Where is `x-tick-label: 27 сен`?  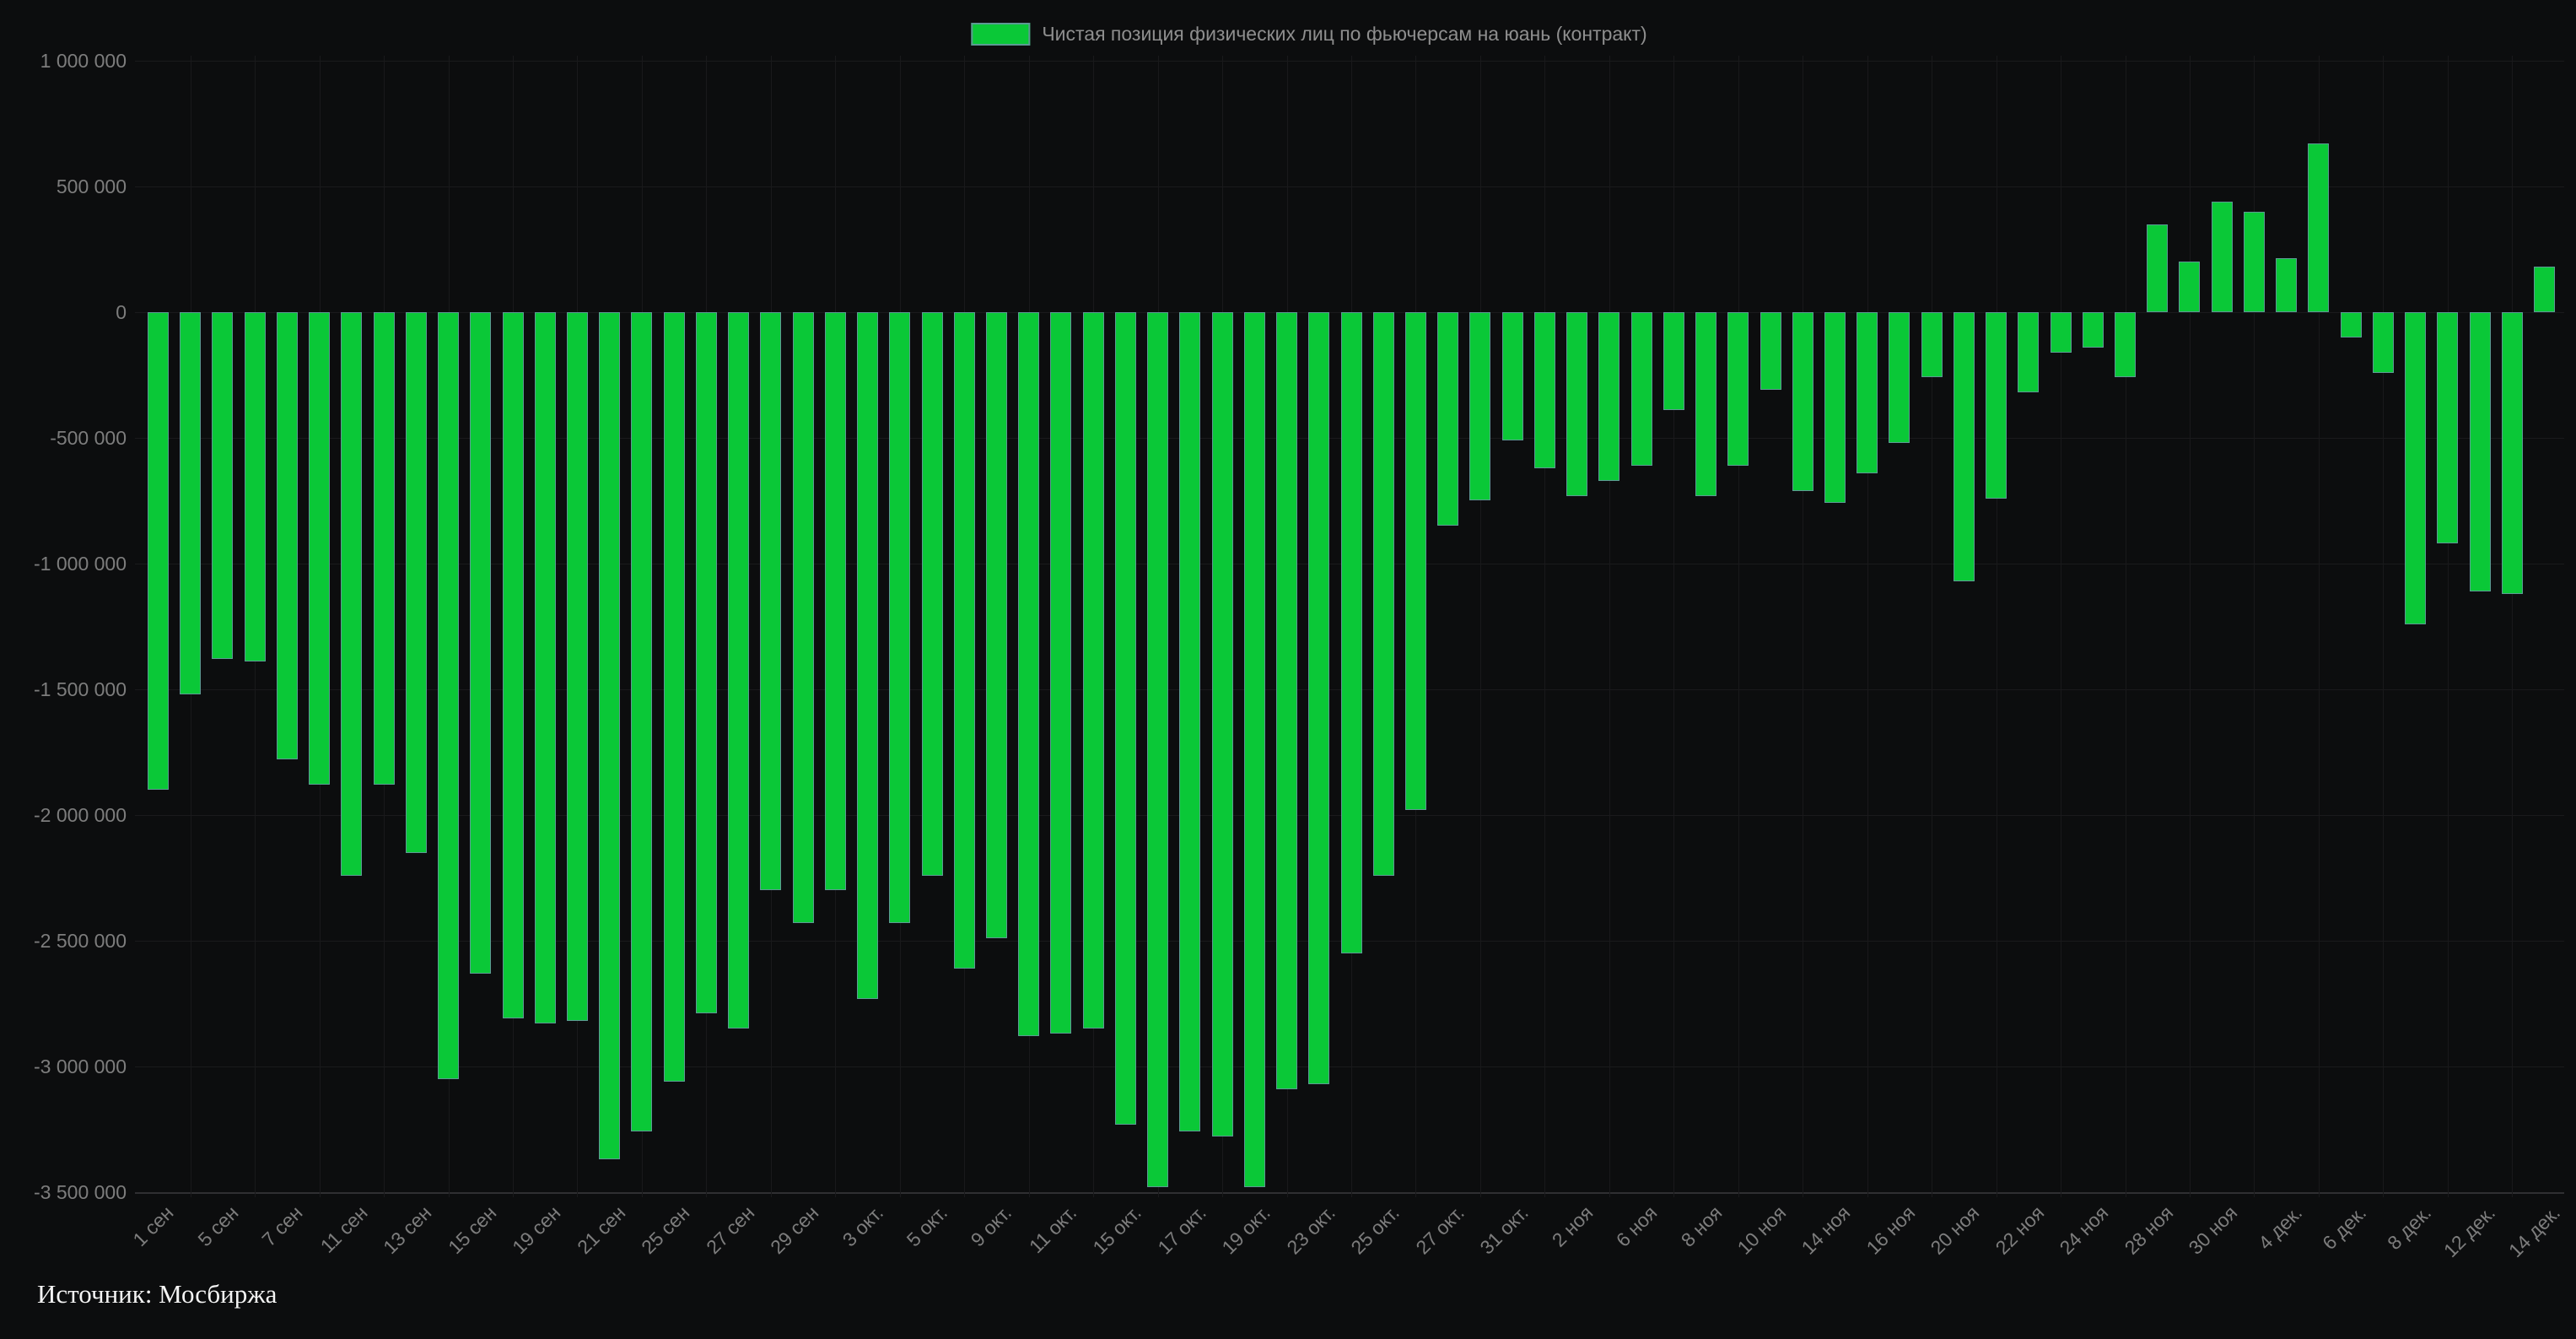 x-tick-label: 27 сен is located at coordinates (730, 1230).